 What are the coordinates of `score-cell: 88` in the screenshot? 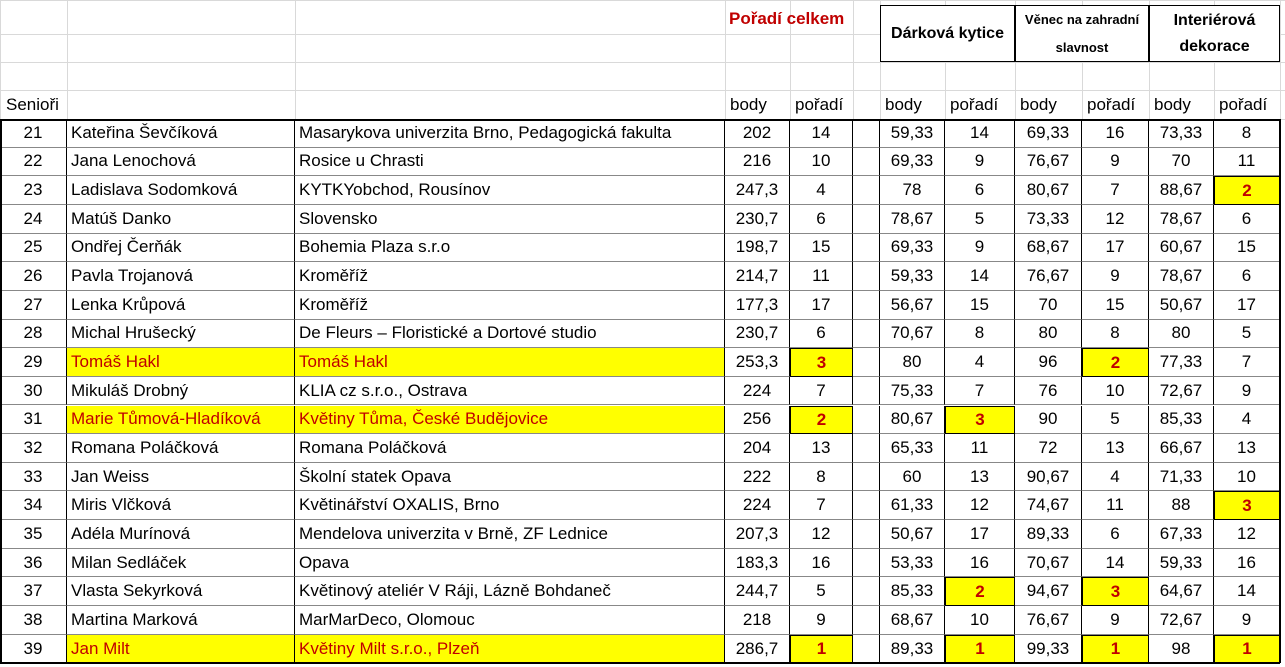 It's located at (1181, 506).